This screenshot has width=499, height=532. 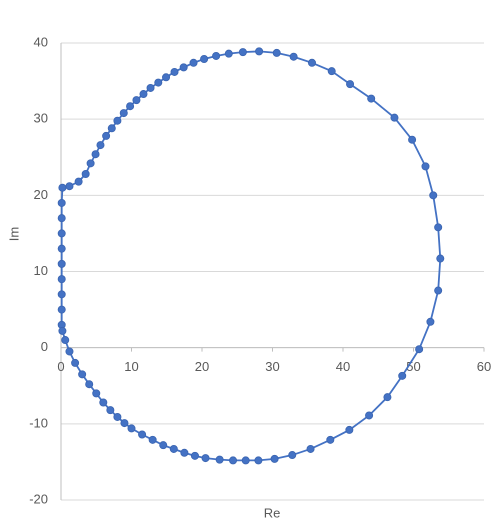 What do you see at coordinates (41, 41) in the screenshot?
I see `y-tick-label: 40` at bounding box center [41, 41].